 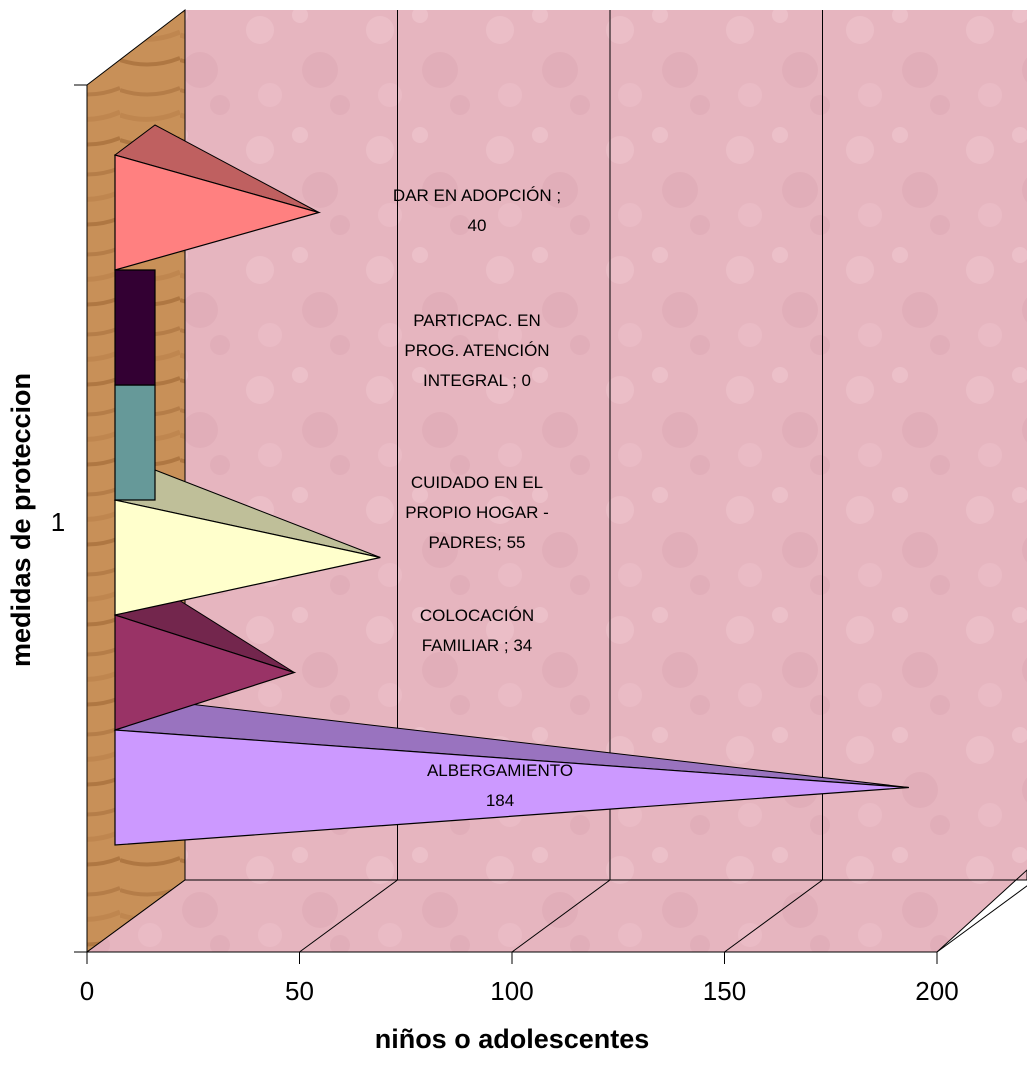 I want to click on data-label: 40, so click(x=477, y=225).